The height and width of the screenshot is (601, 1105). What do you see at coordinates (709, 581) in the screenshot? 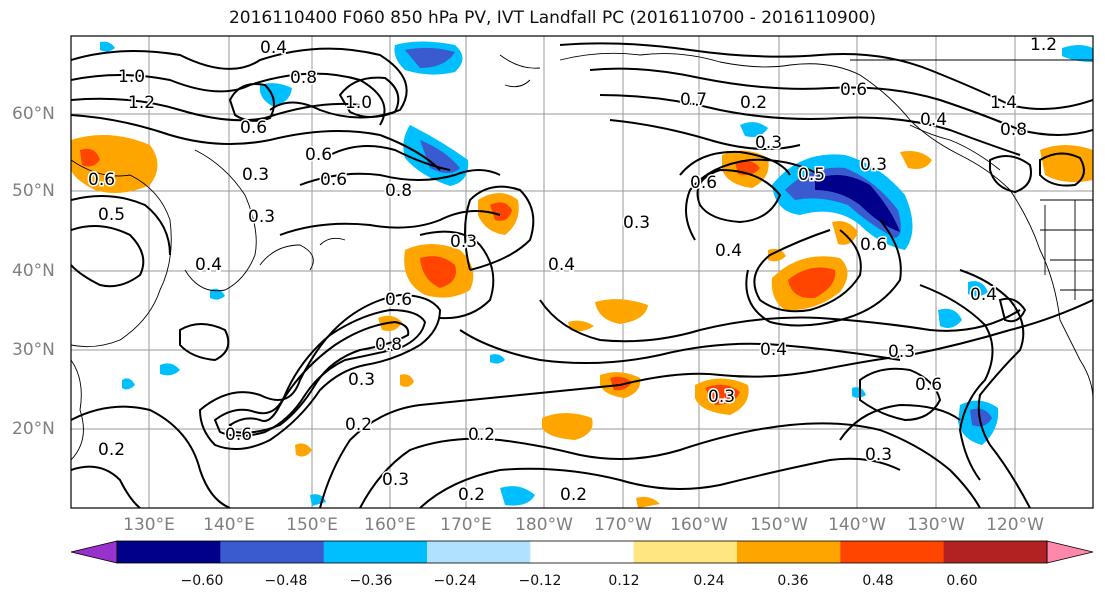
I see `colorbar-tick-label: 0.24` at bounding box center [709, 581].